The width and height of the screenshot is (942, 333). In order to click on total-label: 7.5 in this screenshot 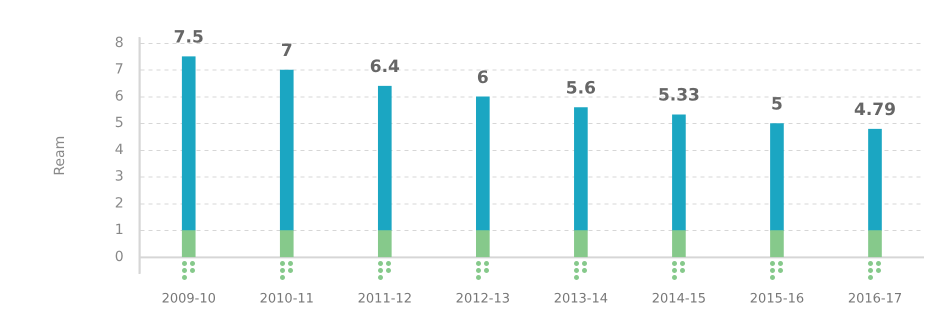, I will do `click(189, 38)`.